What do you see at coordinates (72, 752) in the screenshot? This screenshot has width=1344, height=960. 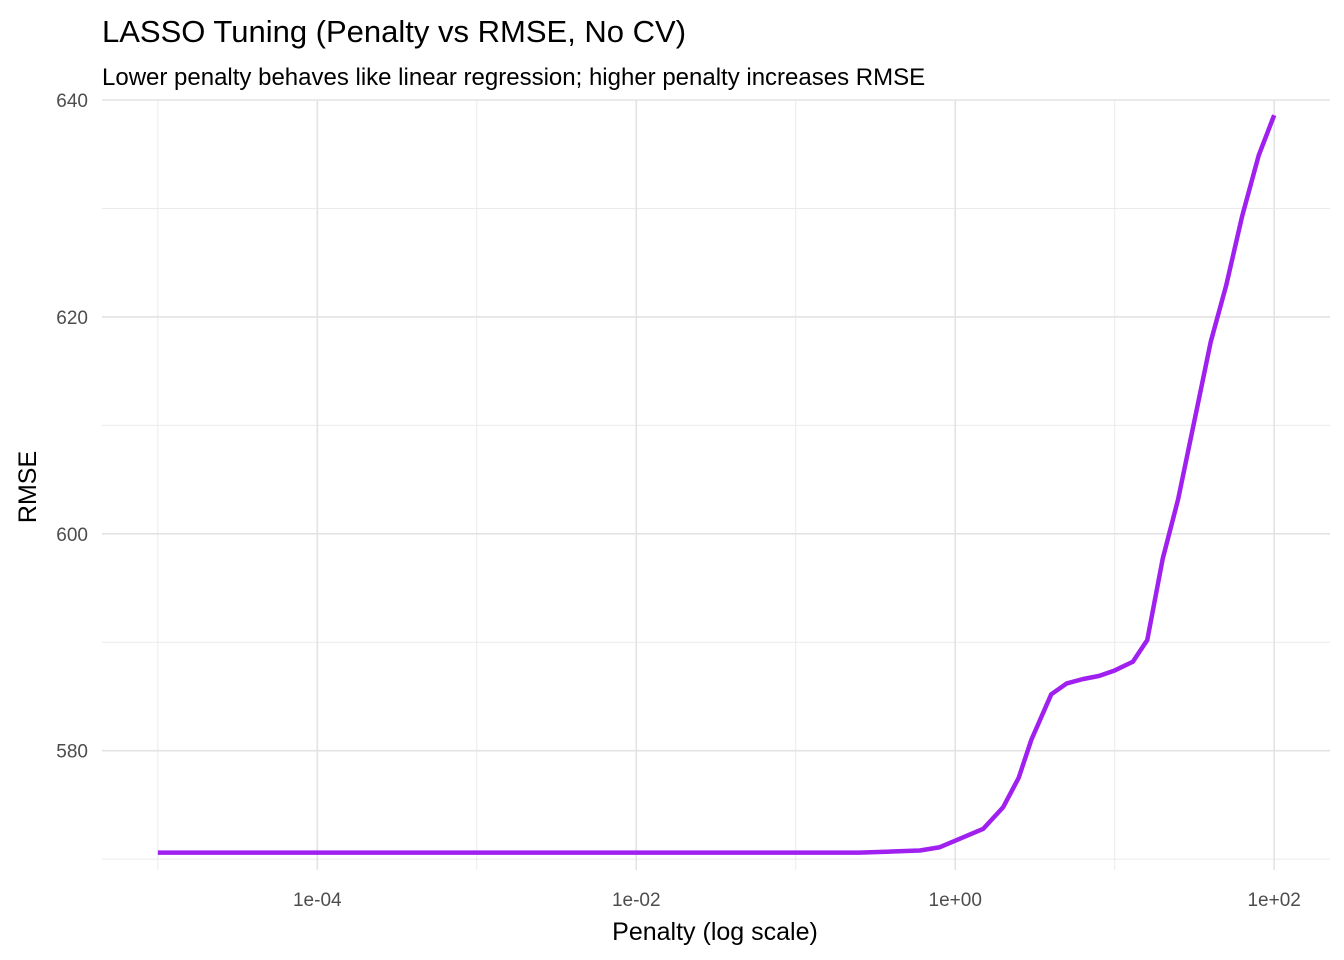 I see `y-tick-label: 580` at bounding box center [72, 752].